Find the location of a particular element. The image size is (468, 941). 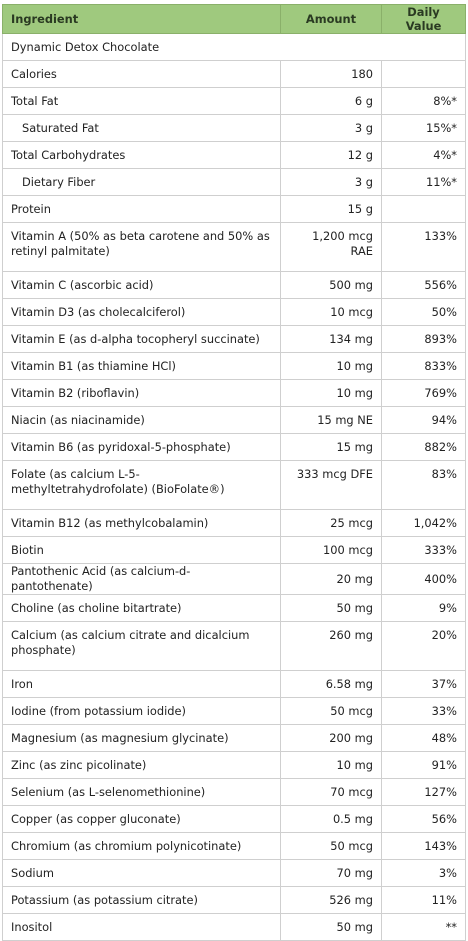

amount-cell: 200 mg is located at coordinates (331, 738).